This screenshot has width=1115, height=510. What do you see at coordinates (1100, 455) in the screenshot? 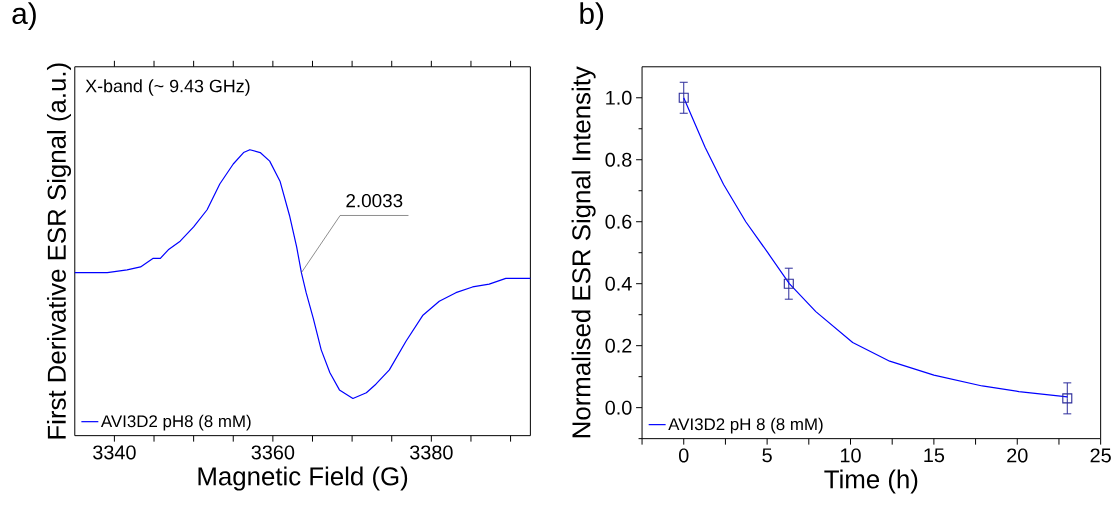
I see `x-tick-label: 25` at bounding box center [1100, 455].